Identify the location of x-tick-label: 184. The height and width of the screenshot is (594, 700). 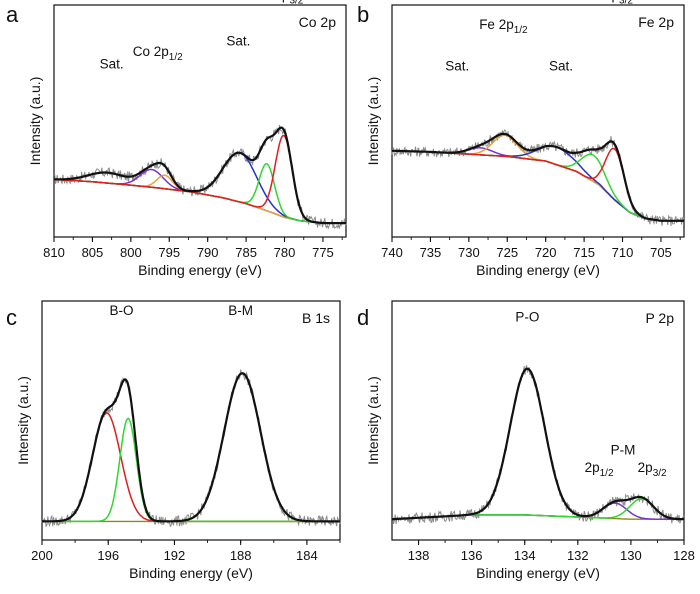
(307, 555).